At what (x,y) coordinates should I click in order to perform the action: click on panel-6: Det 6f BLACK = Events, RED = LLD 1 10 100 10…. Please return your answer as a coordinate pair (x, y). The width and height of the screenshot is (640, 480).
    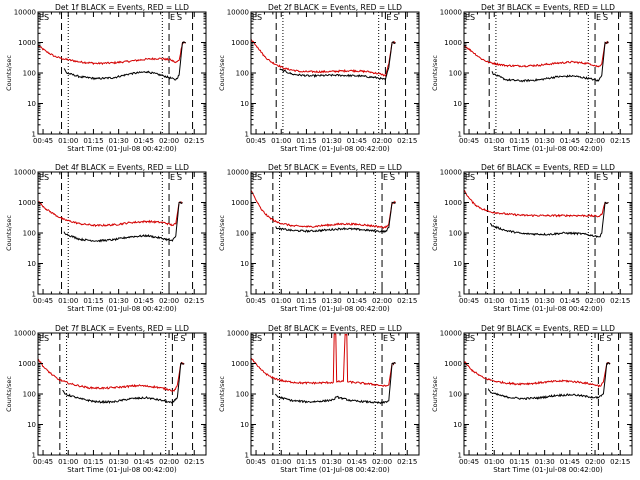
    Looking at the image, I should click on (532, 238).